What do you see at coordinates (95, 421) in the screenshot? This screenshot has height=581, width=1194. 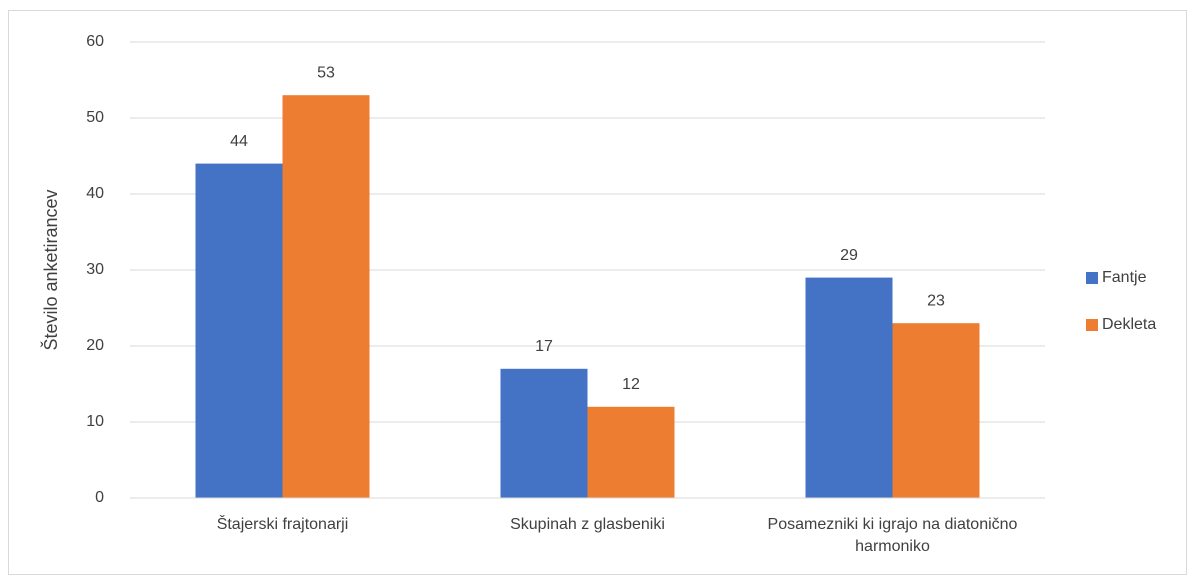 I see `y-tick-label: 10` at bounding box center [95, 421].